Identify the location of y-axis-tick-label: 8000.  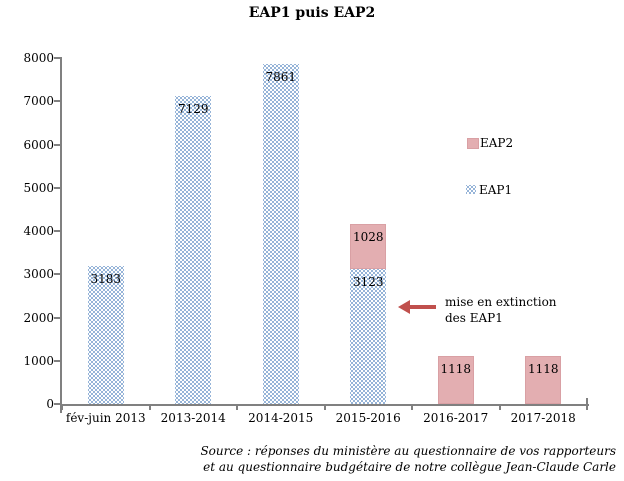
(38, 58).